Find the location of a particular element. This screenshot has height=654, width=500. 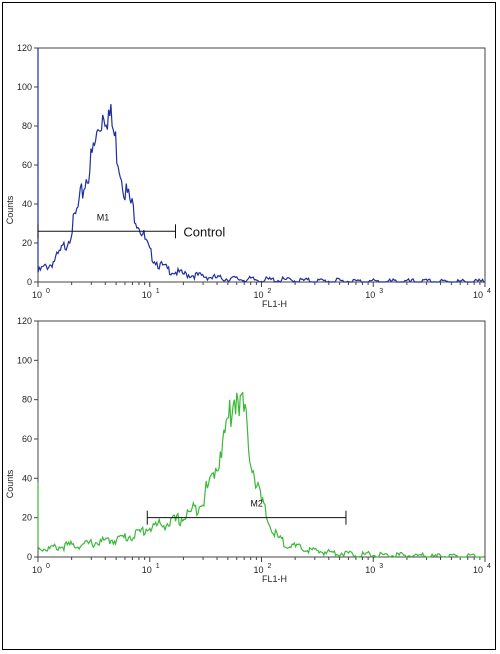

marker-label: M2 is located at coordinates (256, 504).